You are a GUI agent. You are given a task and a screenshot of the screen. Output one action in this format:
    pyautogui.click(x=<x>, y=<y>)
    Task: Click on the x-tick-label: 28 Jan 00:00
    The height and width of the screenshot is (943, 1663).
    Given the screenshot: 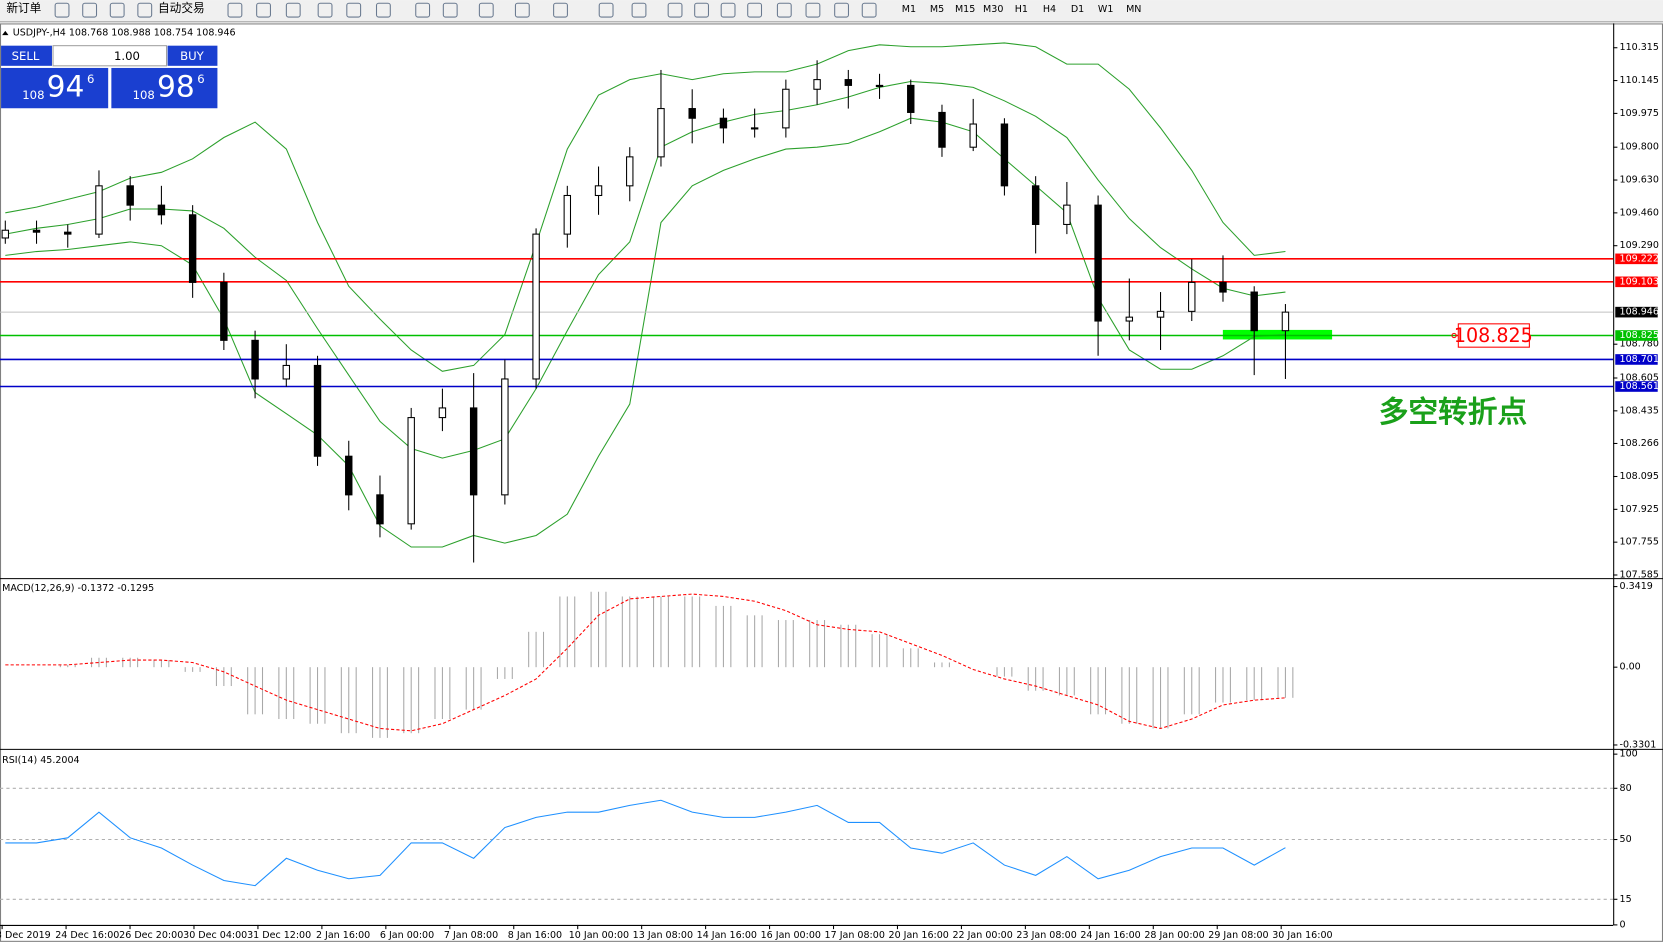 What is the action you would take?
    pyautogui.click(x=1174, y=935)
    